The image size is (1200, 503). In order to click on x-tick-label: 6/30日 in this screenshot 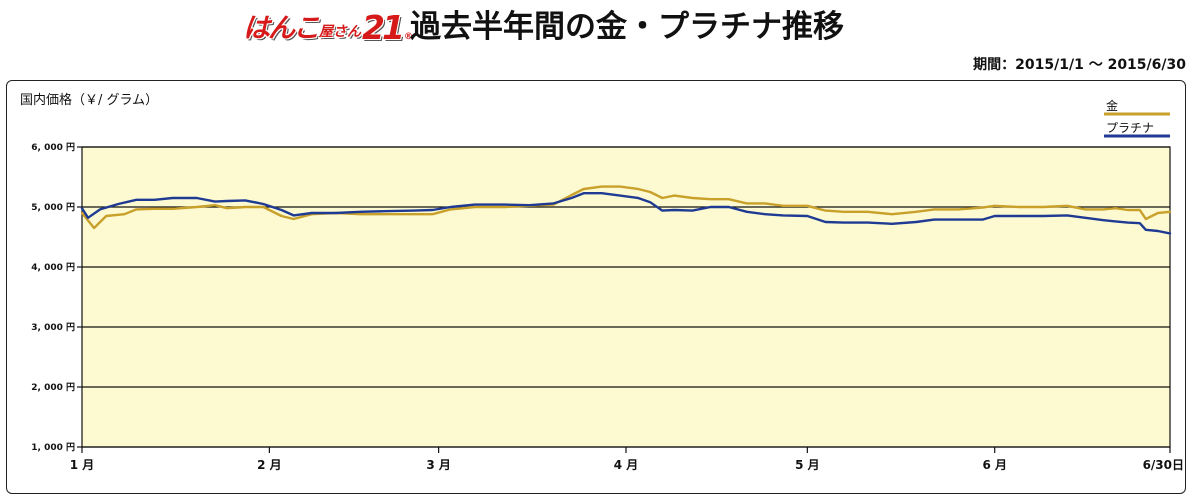, I will do `click(1163, 465)`.